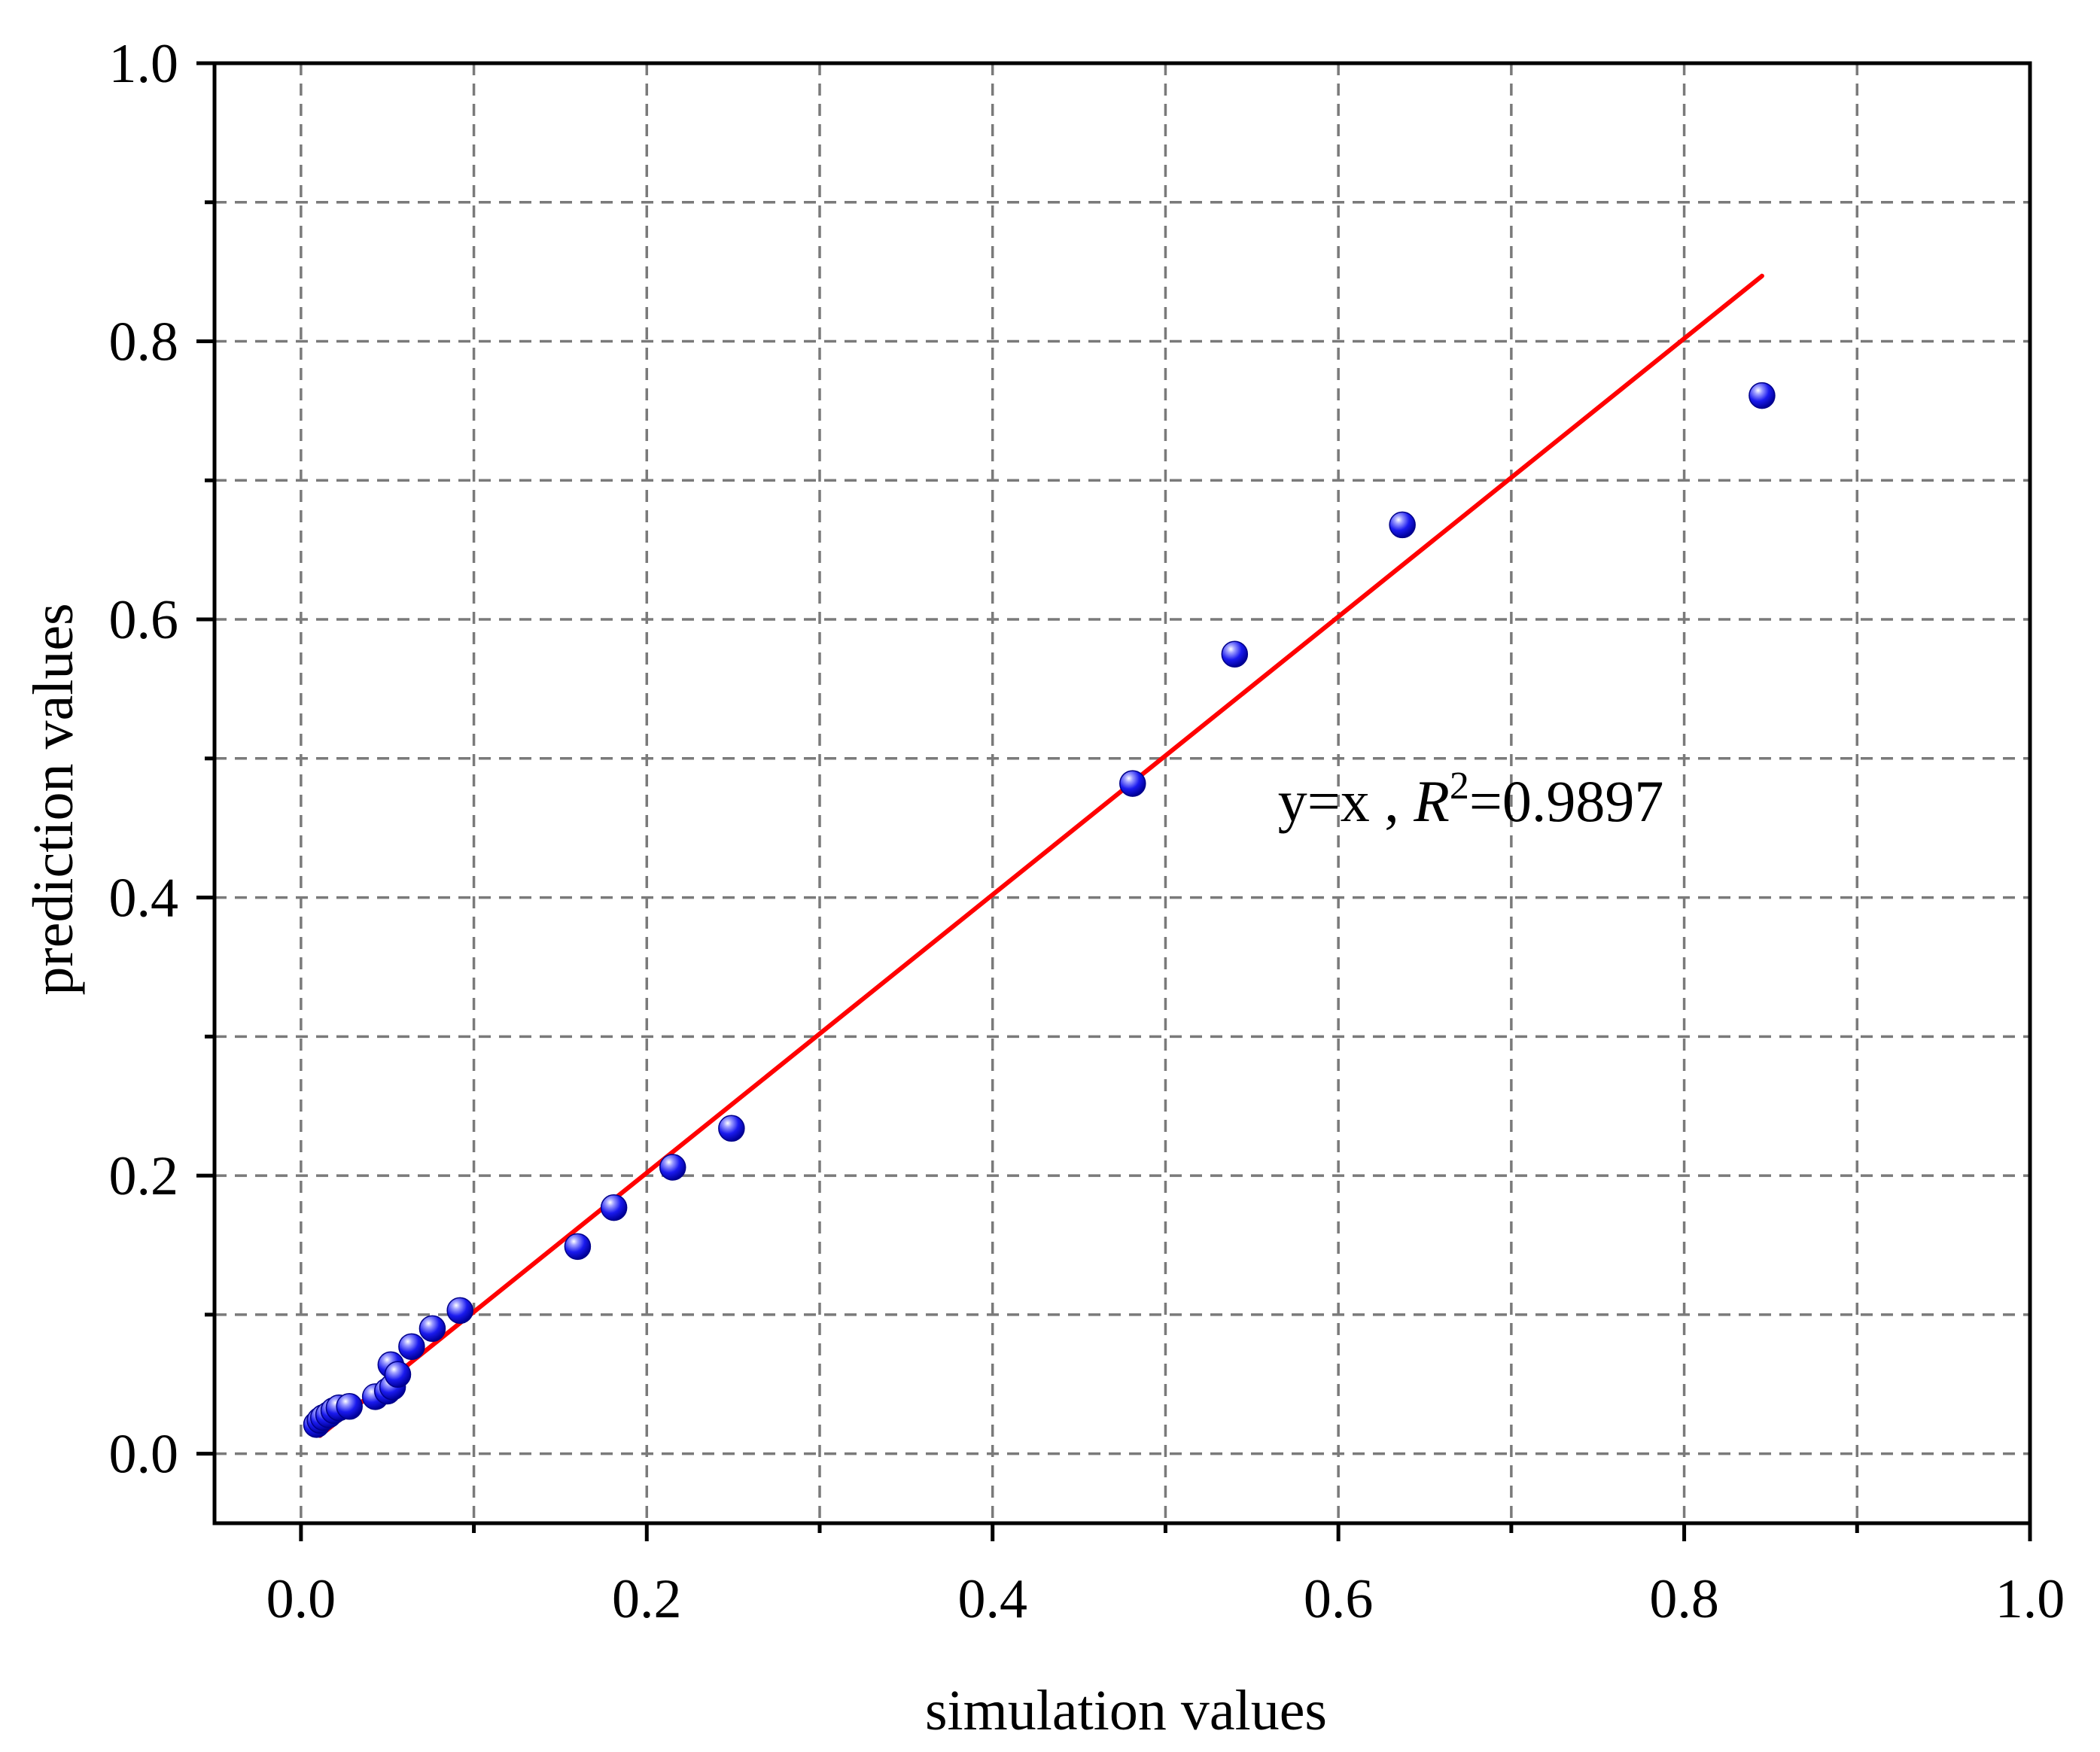  I want to click on x-tick-label-1: 0.2, so click(647, 1599).